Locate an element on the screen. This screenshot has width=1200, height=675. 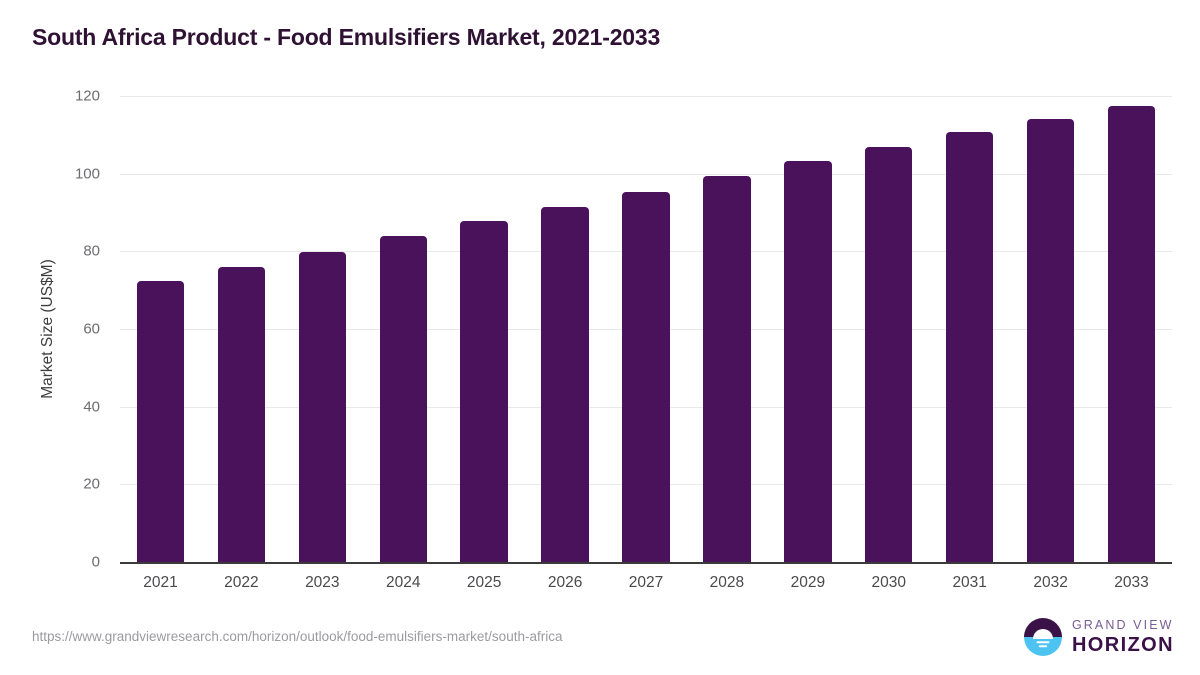
bar-2028 is located at coordinates (727, 369).